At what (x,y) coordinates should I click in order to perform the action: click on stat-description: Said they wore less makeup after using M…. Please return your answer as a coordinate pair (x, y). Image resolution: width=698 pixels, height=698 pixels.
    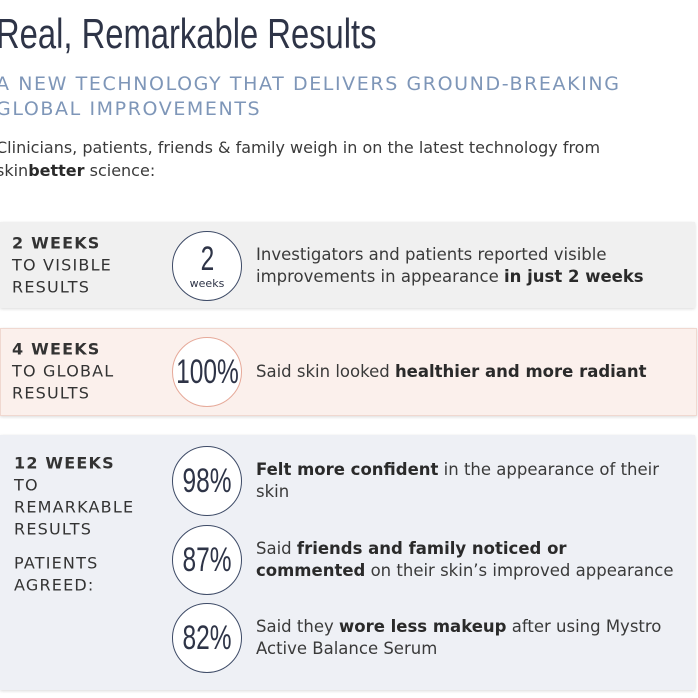
    Looking at the image, I should click on (466, 638).